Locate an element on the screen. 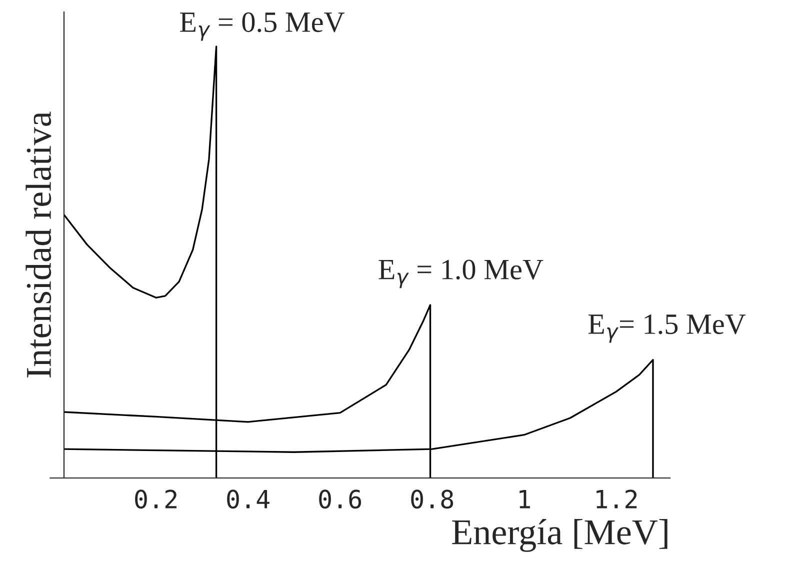 The image size is (788, 571). x-tick-label: 1 is located at coordinates (525, 499).